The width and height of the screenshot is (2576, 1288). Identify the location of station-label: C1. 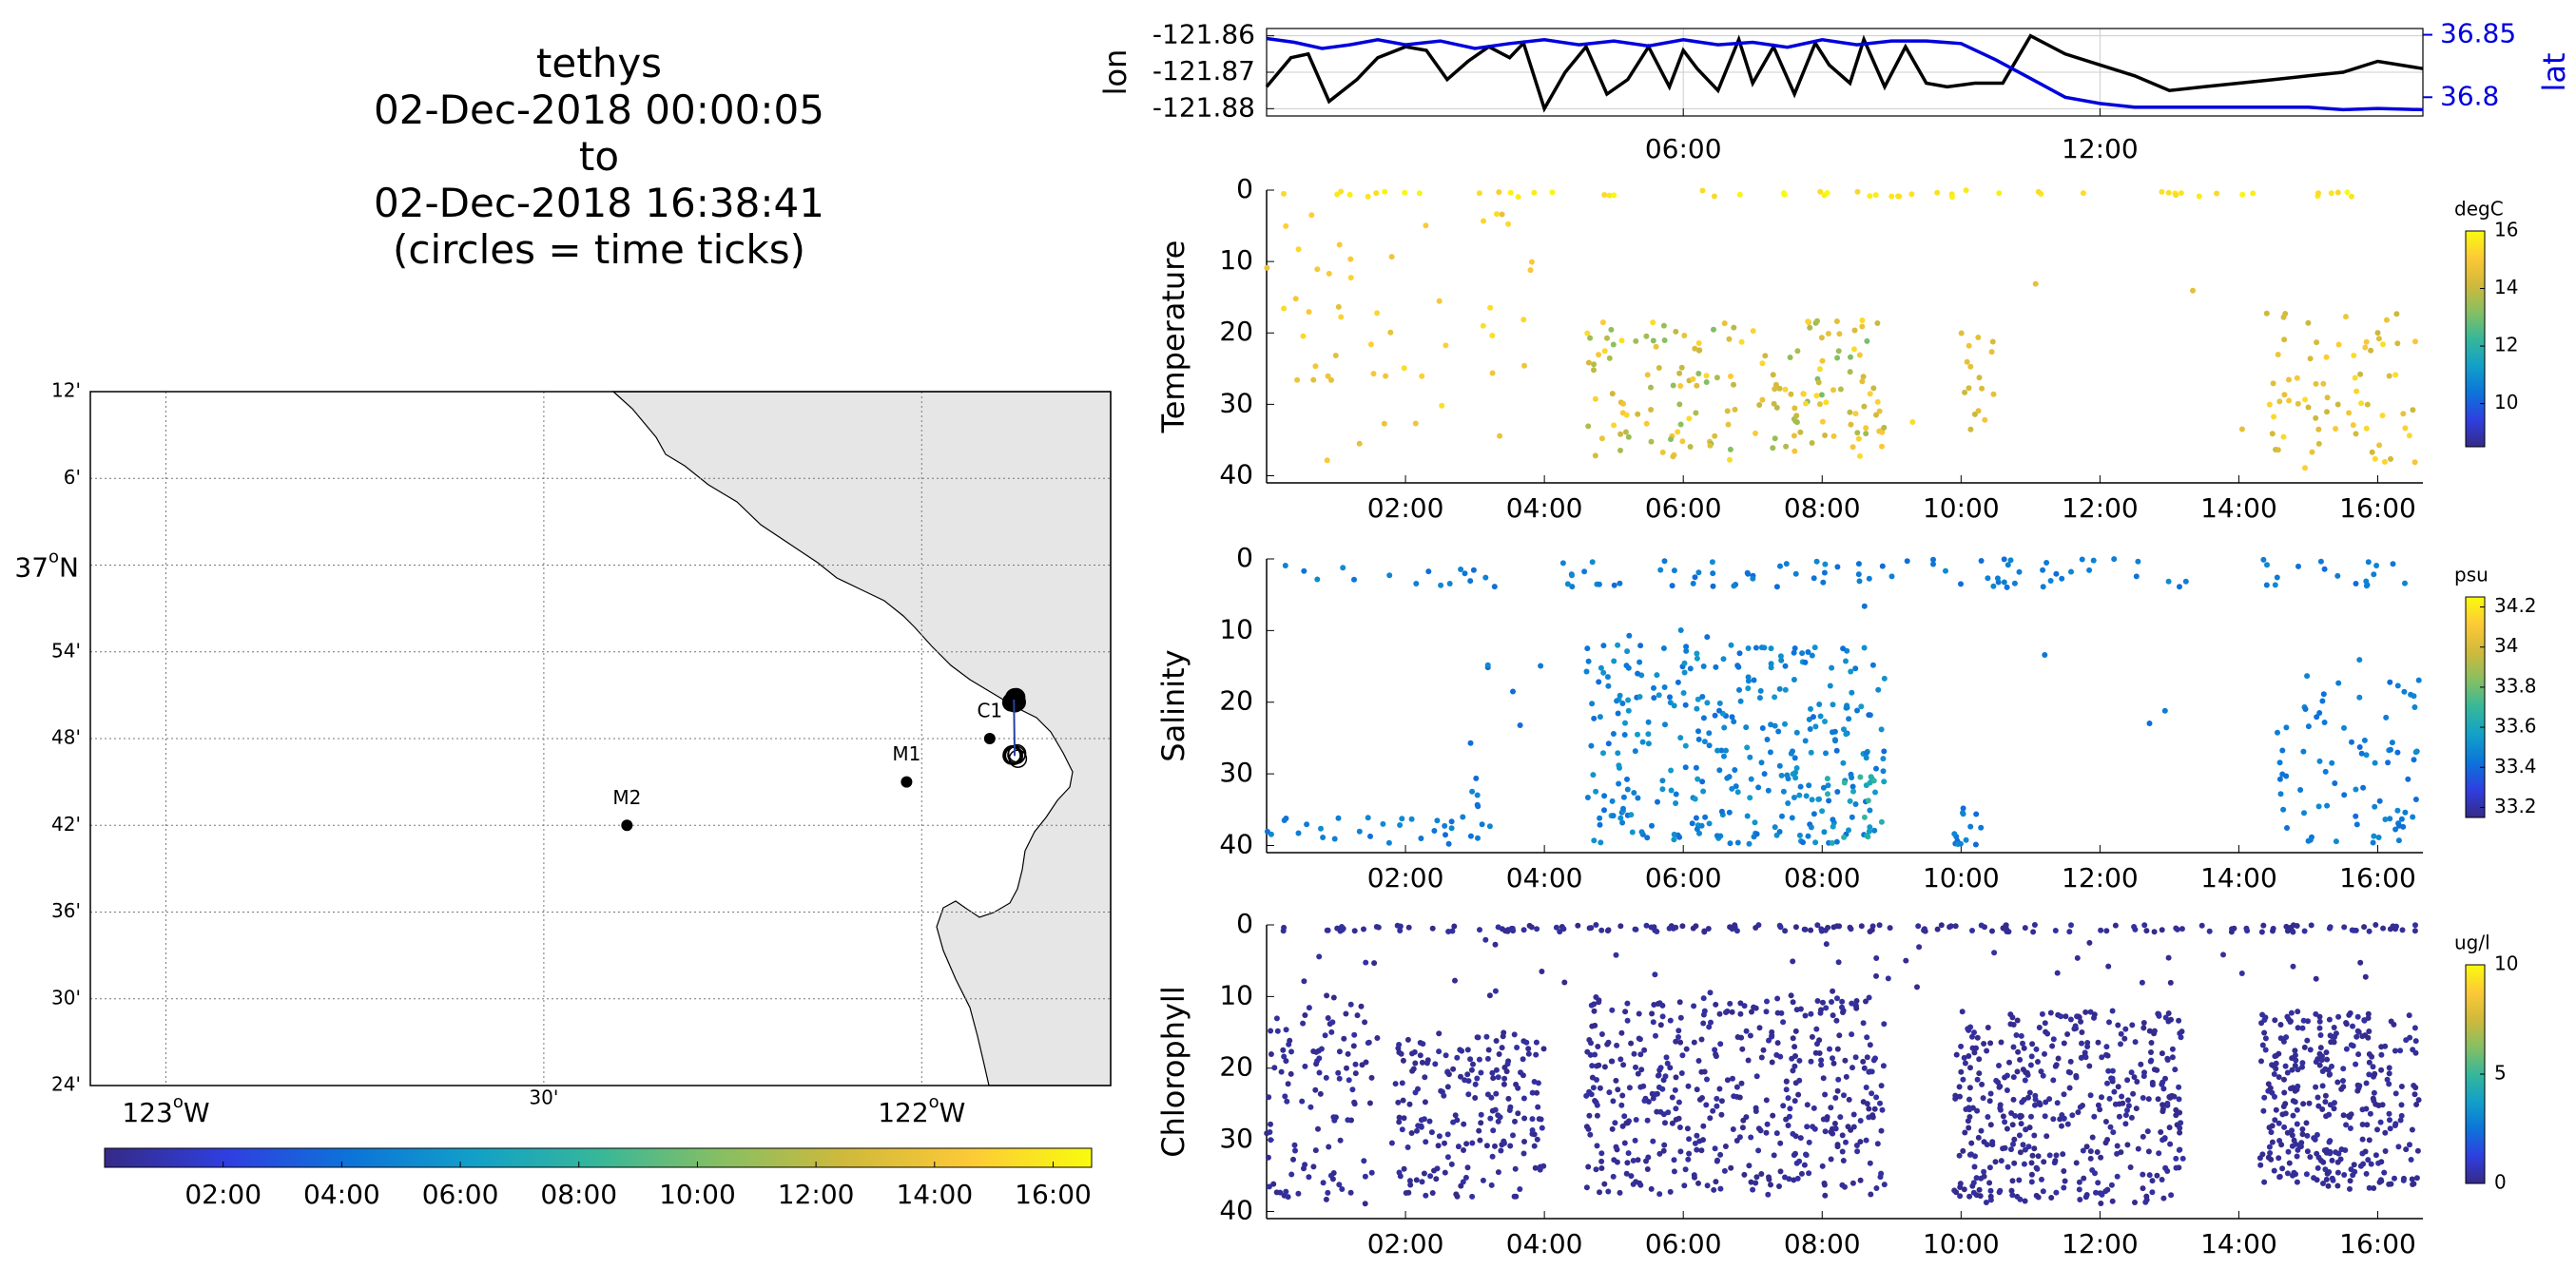
(989, 711).